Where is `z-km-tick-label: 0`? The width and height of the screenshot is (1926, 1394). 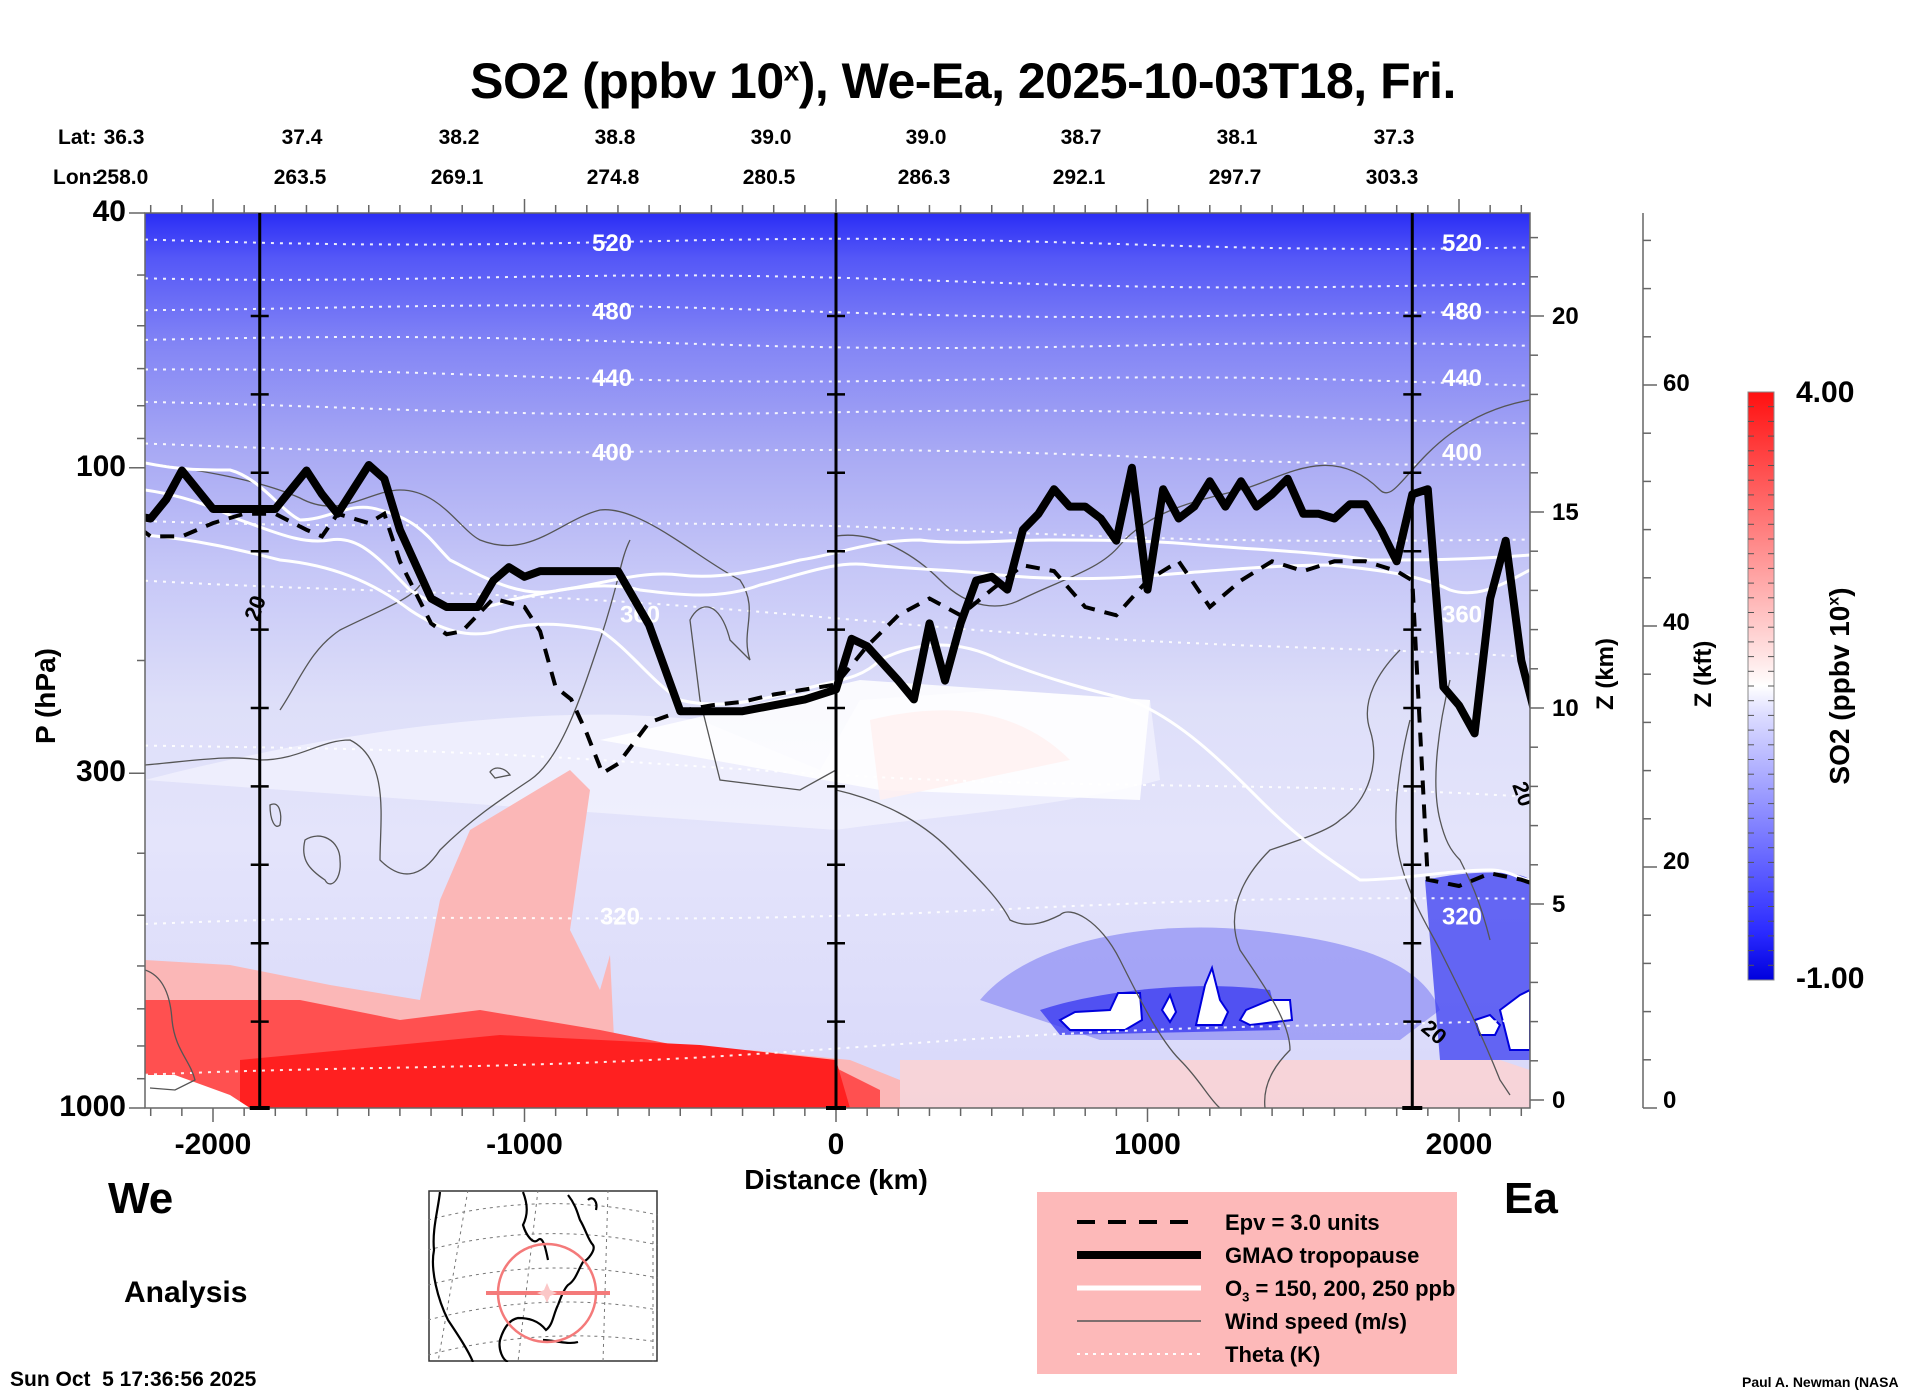 z-km-tick-label: 0 is located at coordinates (1559, 1100).